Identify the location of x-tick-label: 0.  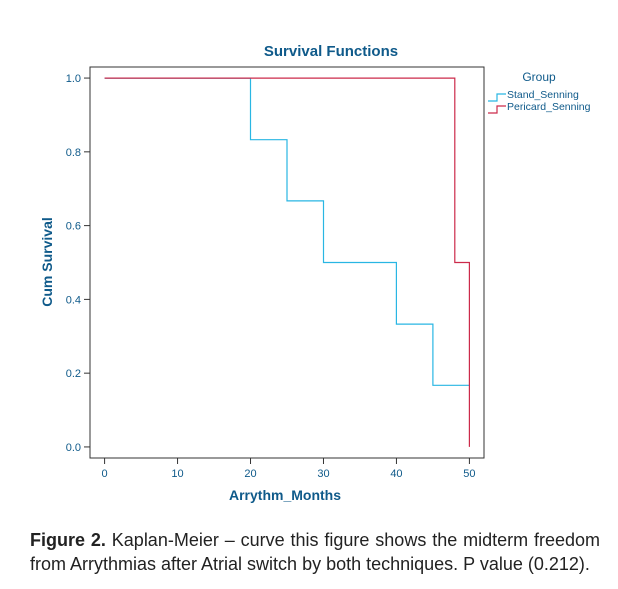
(105, 474).